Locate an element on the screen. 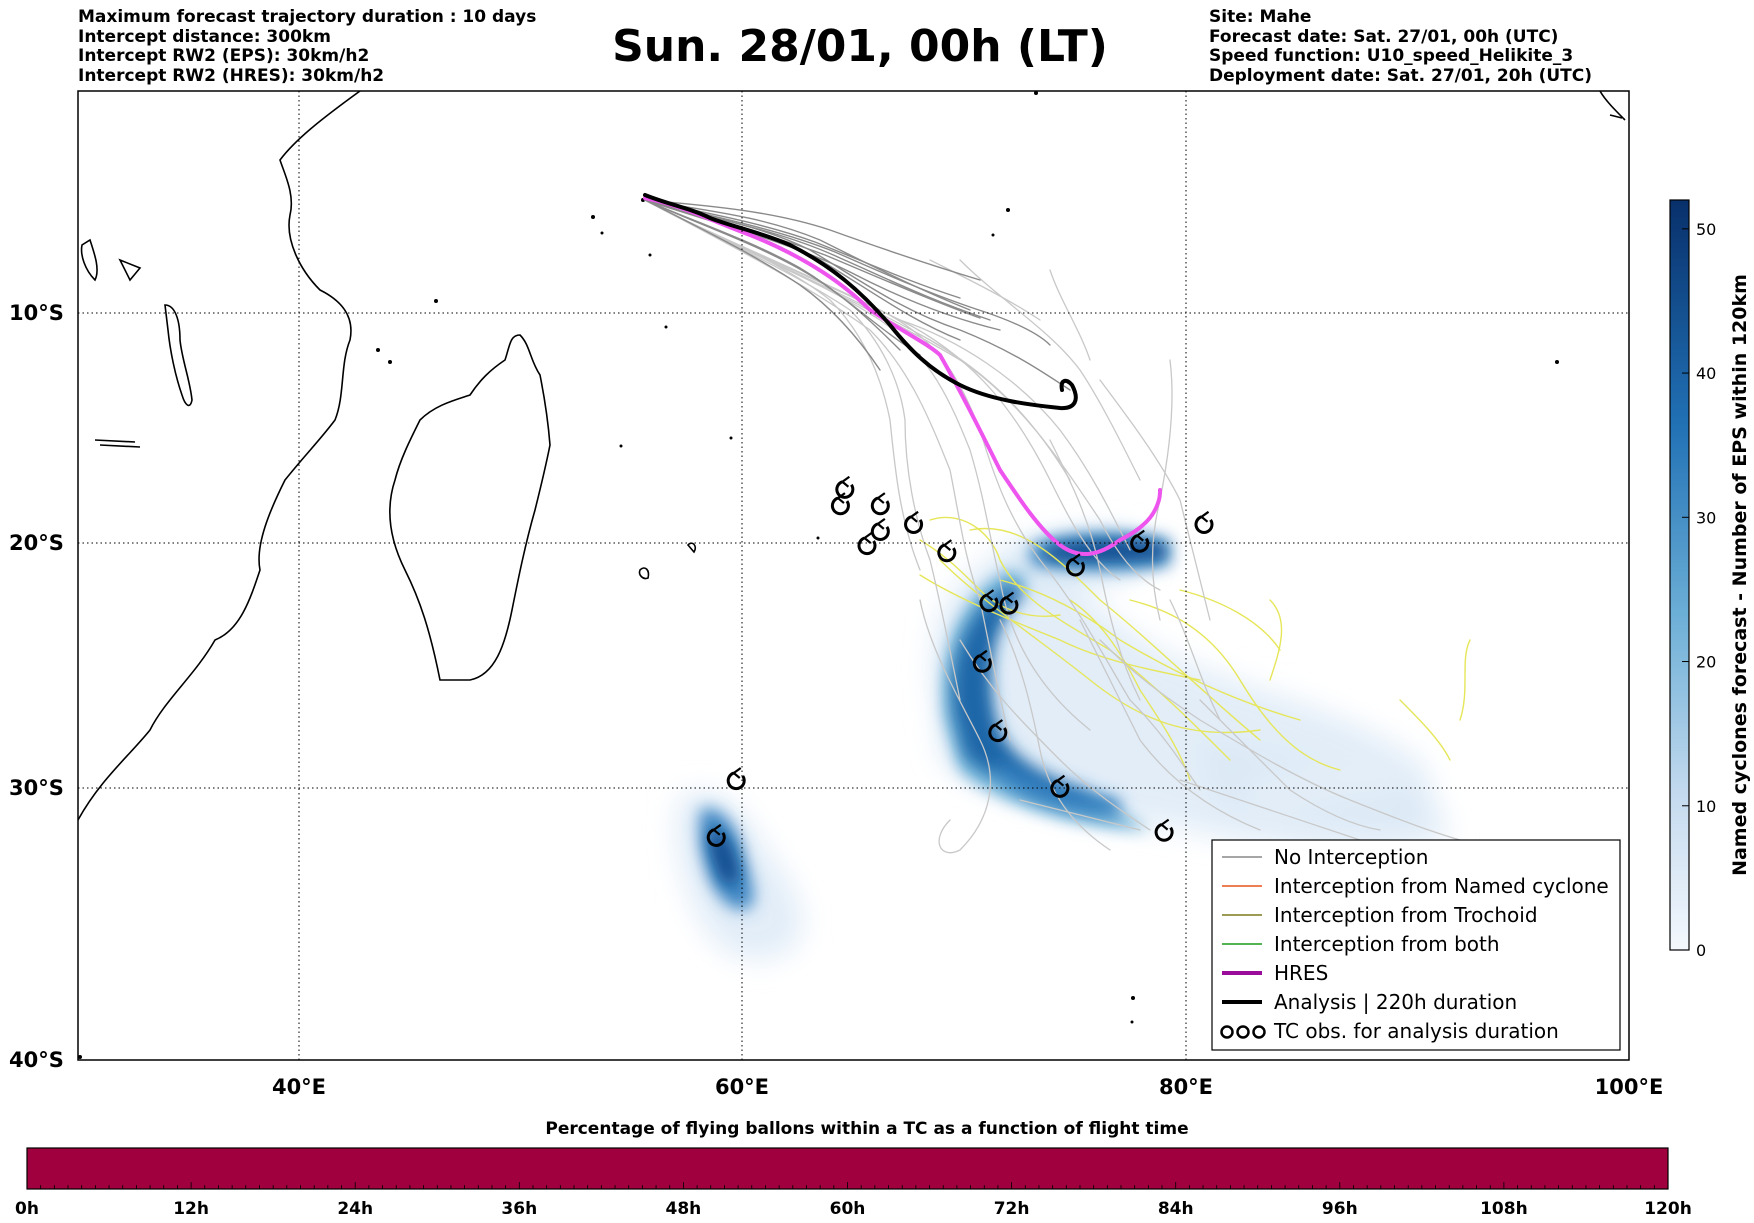 The width and height of the screenshot is (1754, 1223). colorbar-tick-label: 40 is located at coordinates (1706, 373).